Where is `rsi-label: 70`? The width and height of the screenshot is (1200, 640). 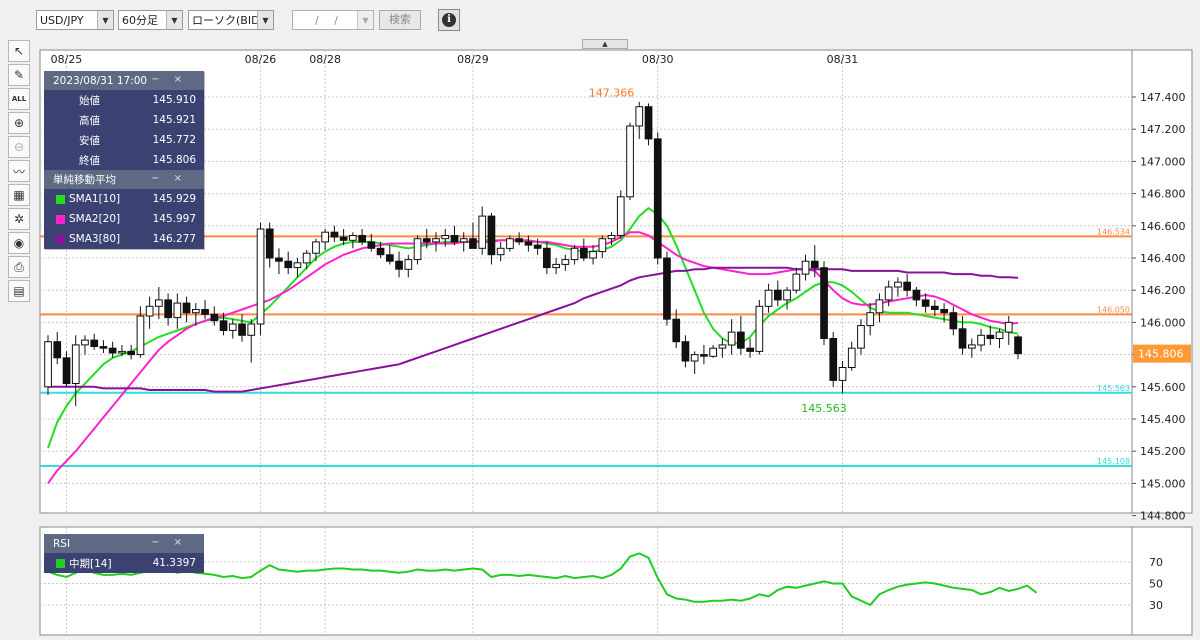
rsi-label: 70 is located at coordinates (1156, 562).